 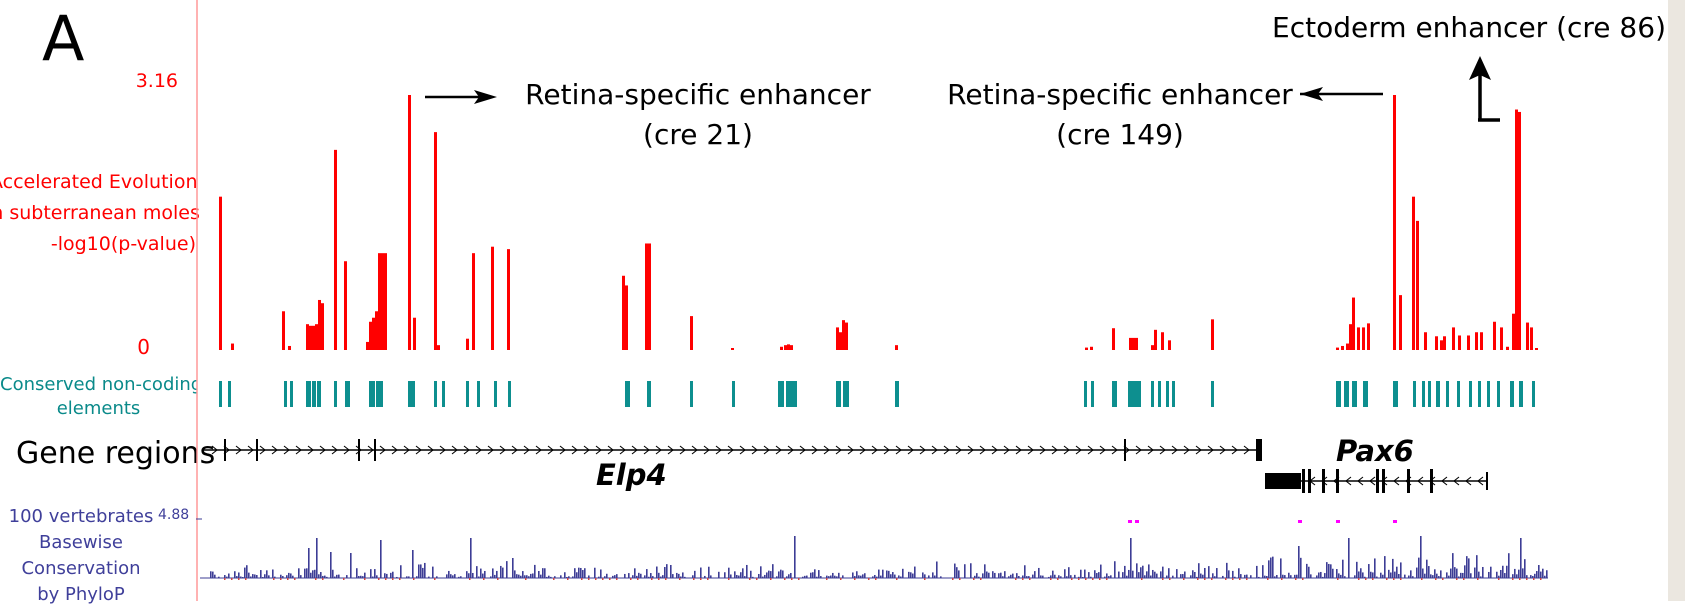 What do you see at coordinates (1283, 481) in the screenshot?
I see `utr-pax6` at bounding box center [1283, 481].